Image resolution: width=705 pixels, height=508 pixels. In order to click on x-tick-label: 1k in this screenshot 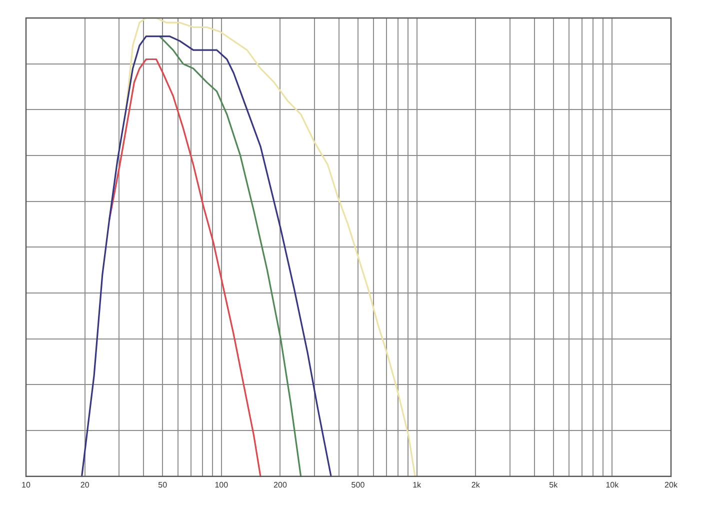, I will do `click(417, 485)`.